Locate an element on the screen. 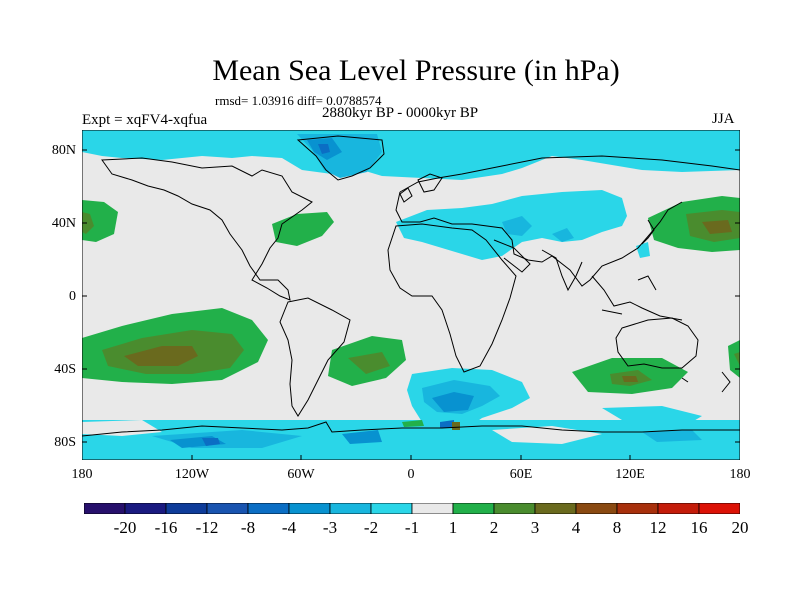 The width and height of the screenshot is (800, 600). colorbar-label: -4 is located at coordinates (289, 527).